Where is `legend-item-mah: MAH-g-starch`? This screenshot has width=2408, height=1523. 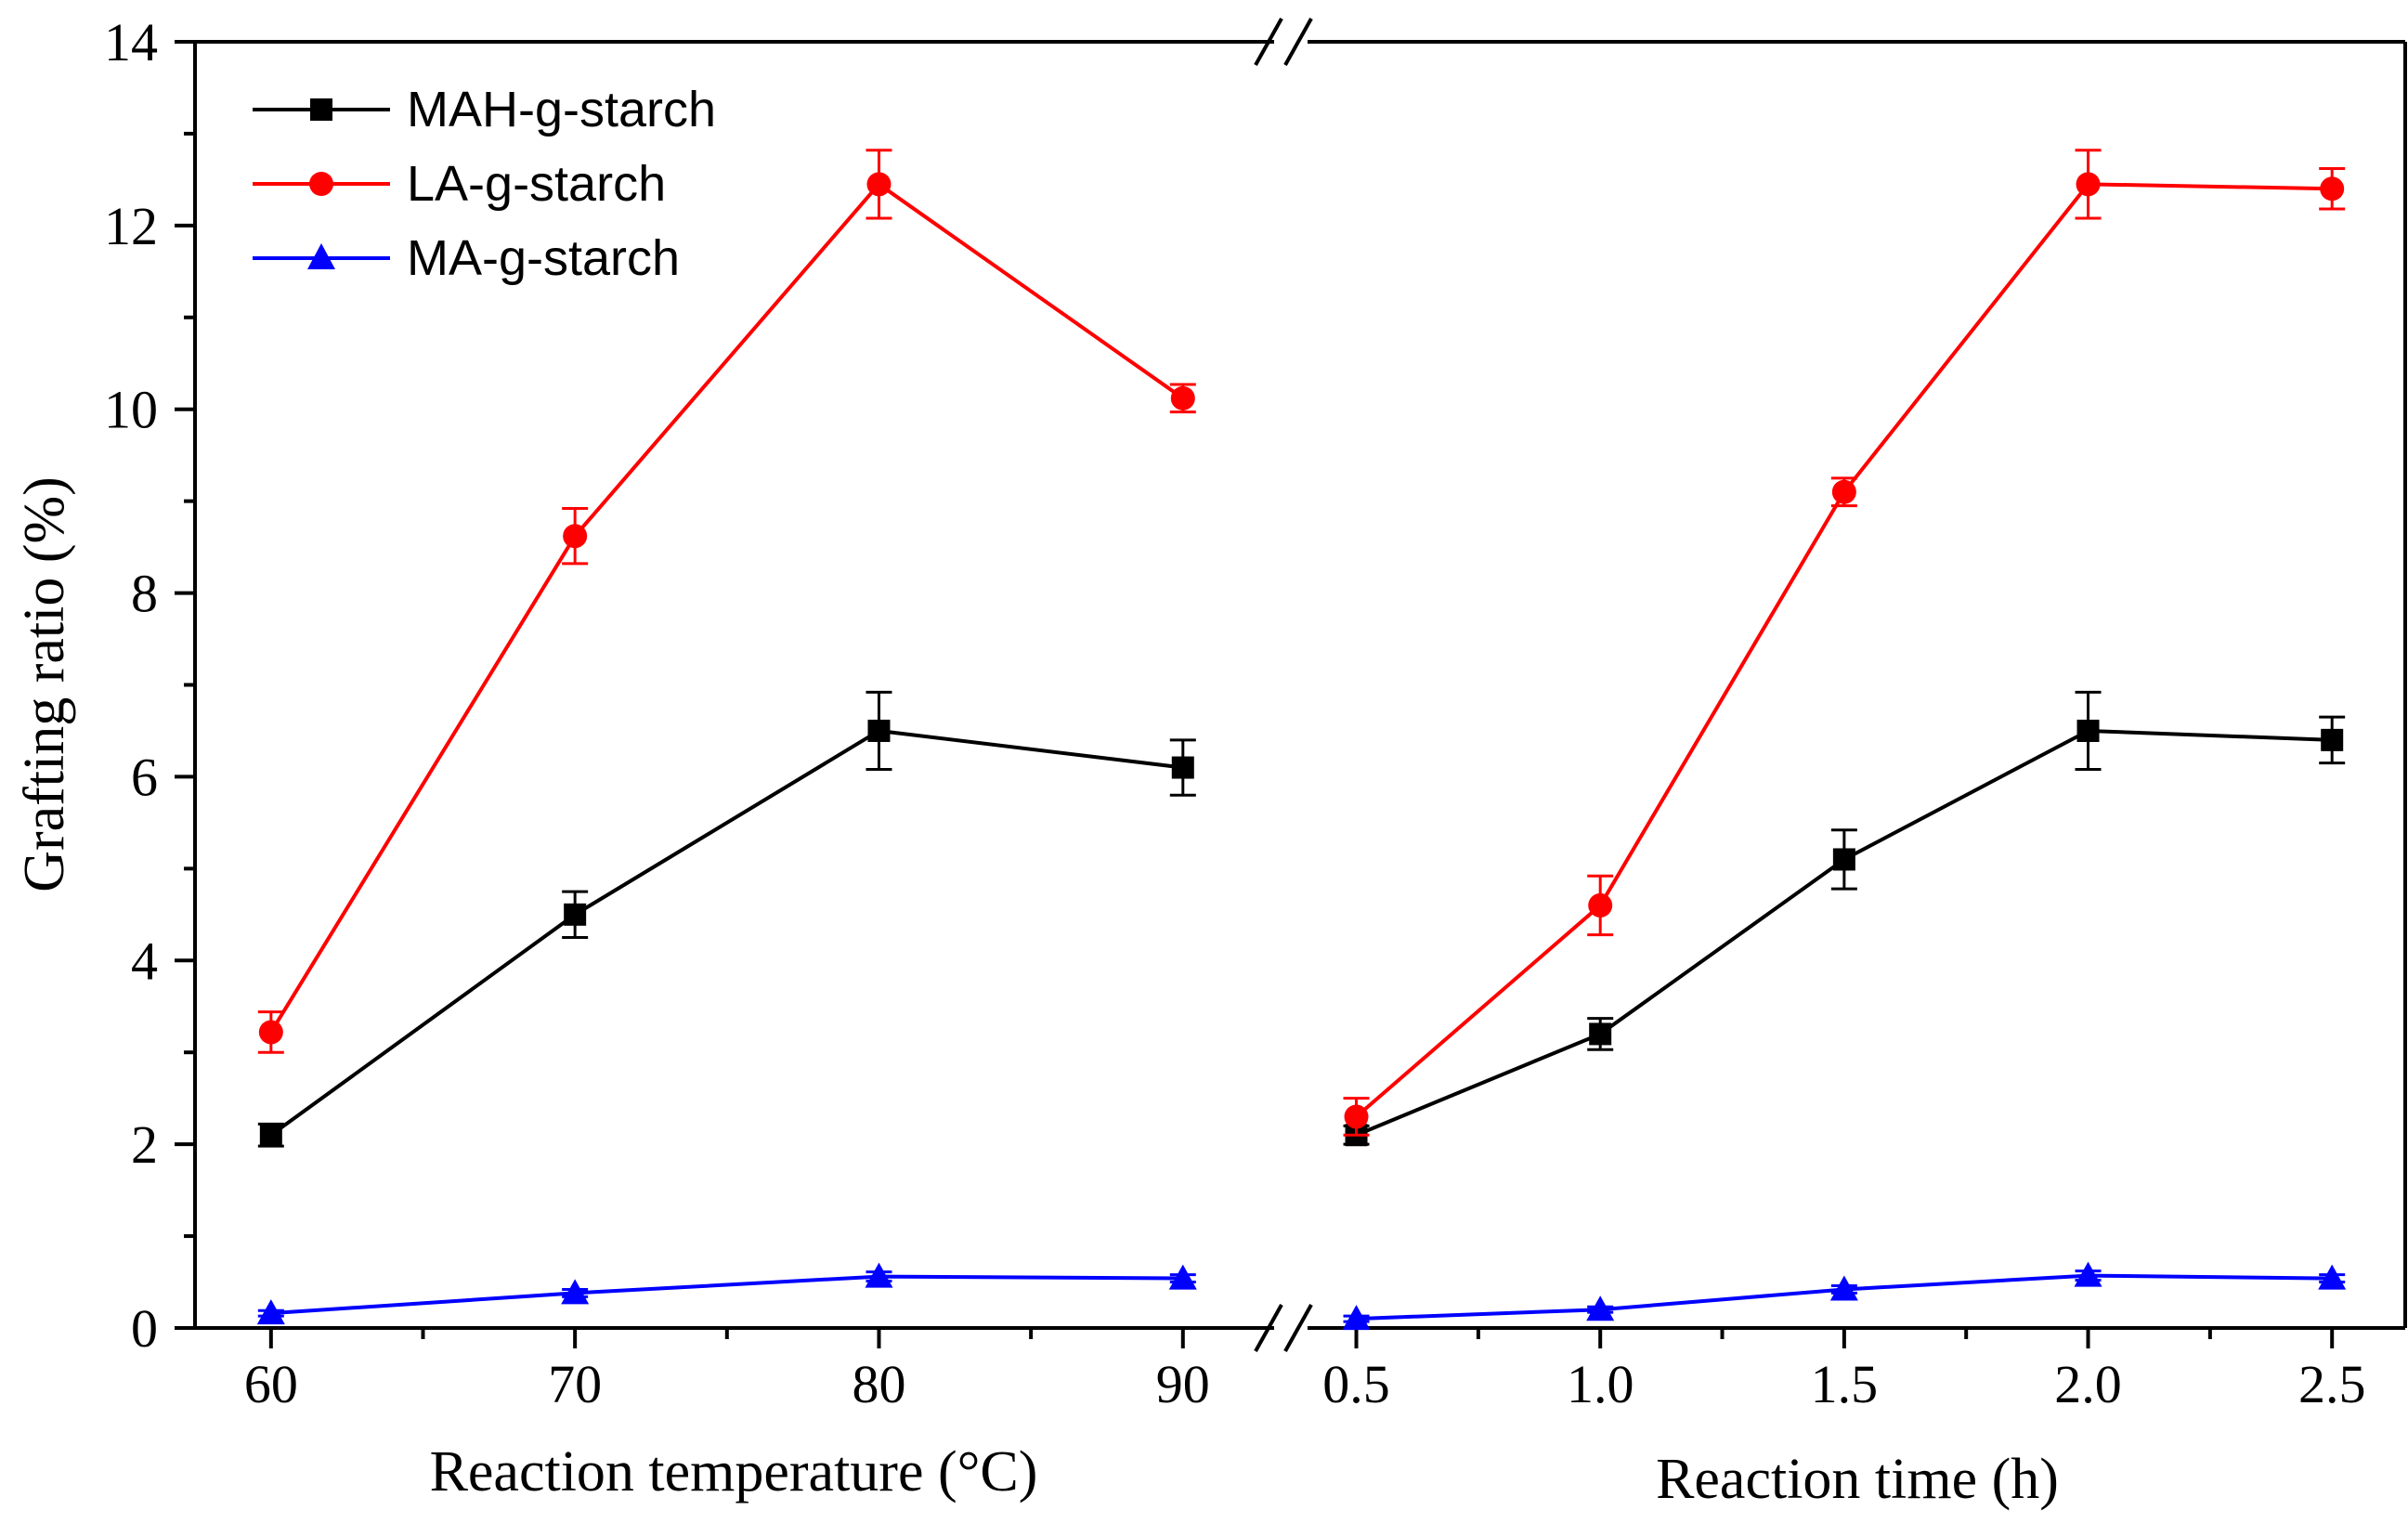
legend-item-mah: MAH-g-starch is located at coordinates (484, 109).